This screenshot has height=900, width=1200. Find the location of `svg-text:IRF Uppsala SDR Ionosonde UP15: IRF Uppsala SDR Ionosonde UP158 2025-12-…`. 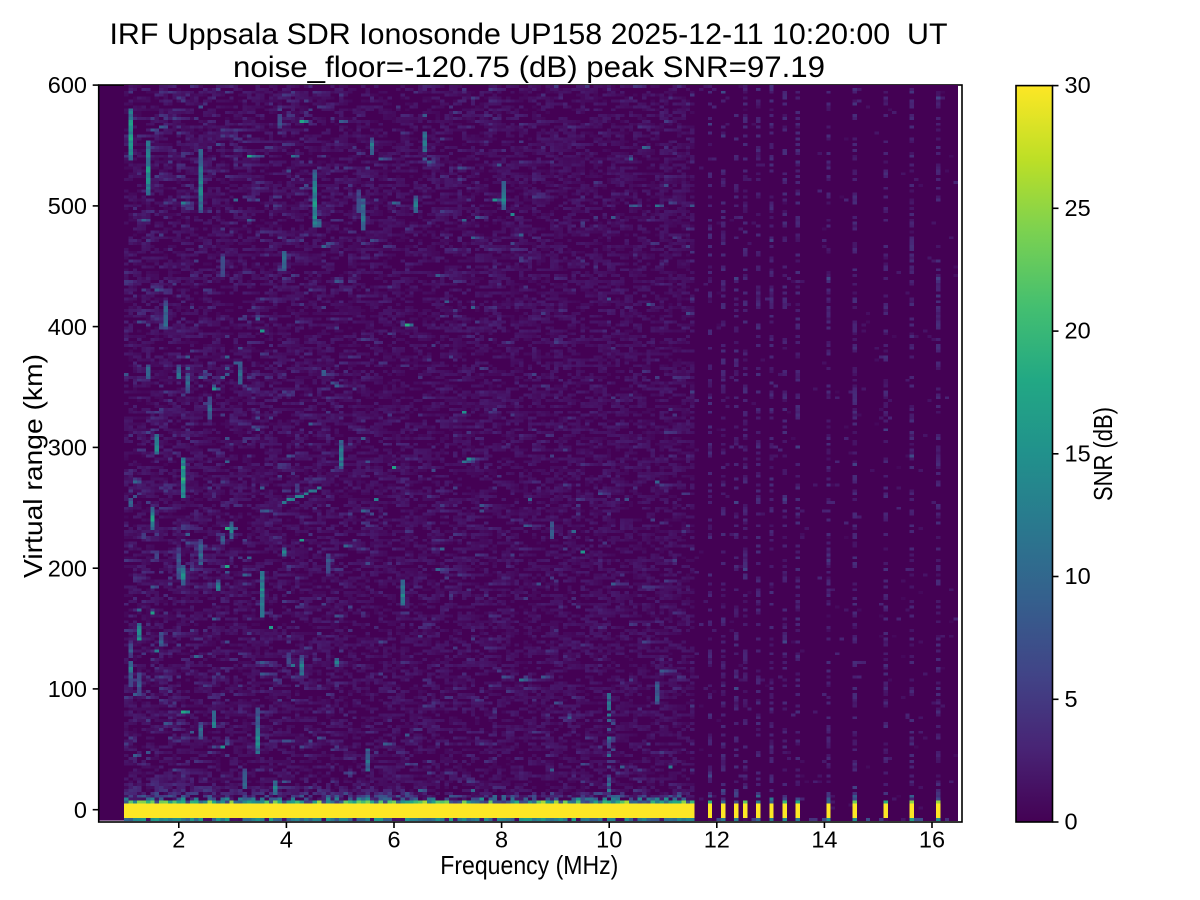

svg-text:IRF Uppsala SDR Ionosonde UP15: IRF Uppsala SDR Ionosonde UP158 2025-12-… is located at coordinates (529, 34).